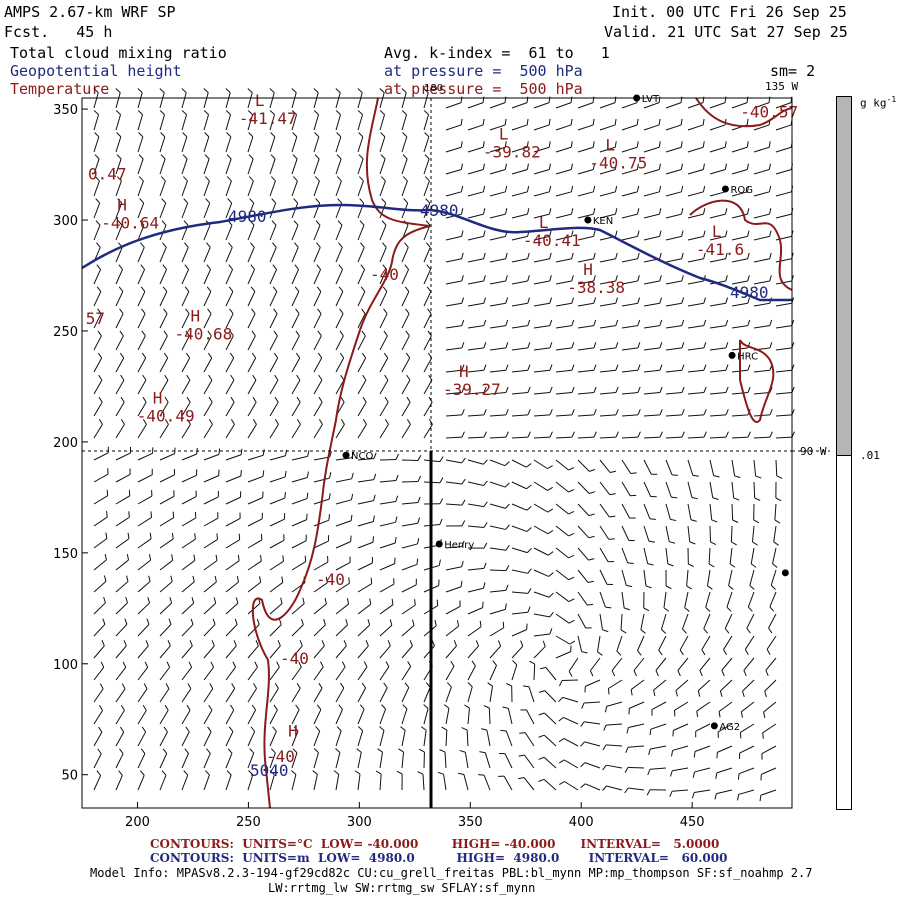 The height and width of the screenshot is (900, 900). Describe the element at coordinates (204, 333) in the screenshot. I see `extremum-value: -40.68` at that location.